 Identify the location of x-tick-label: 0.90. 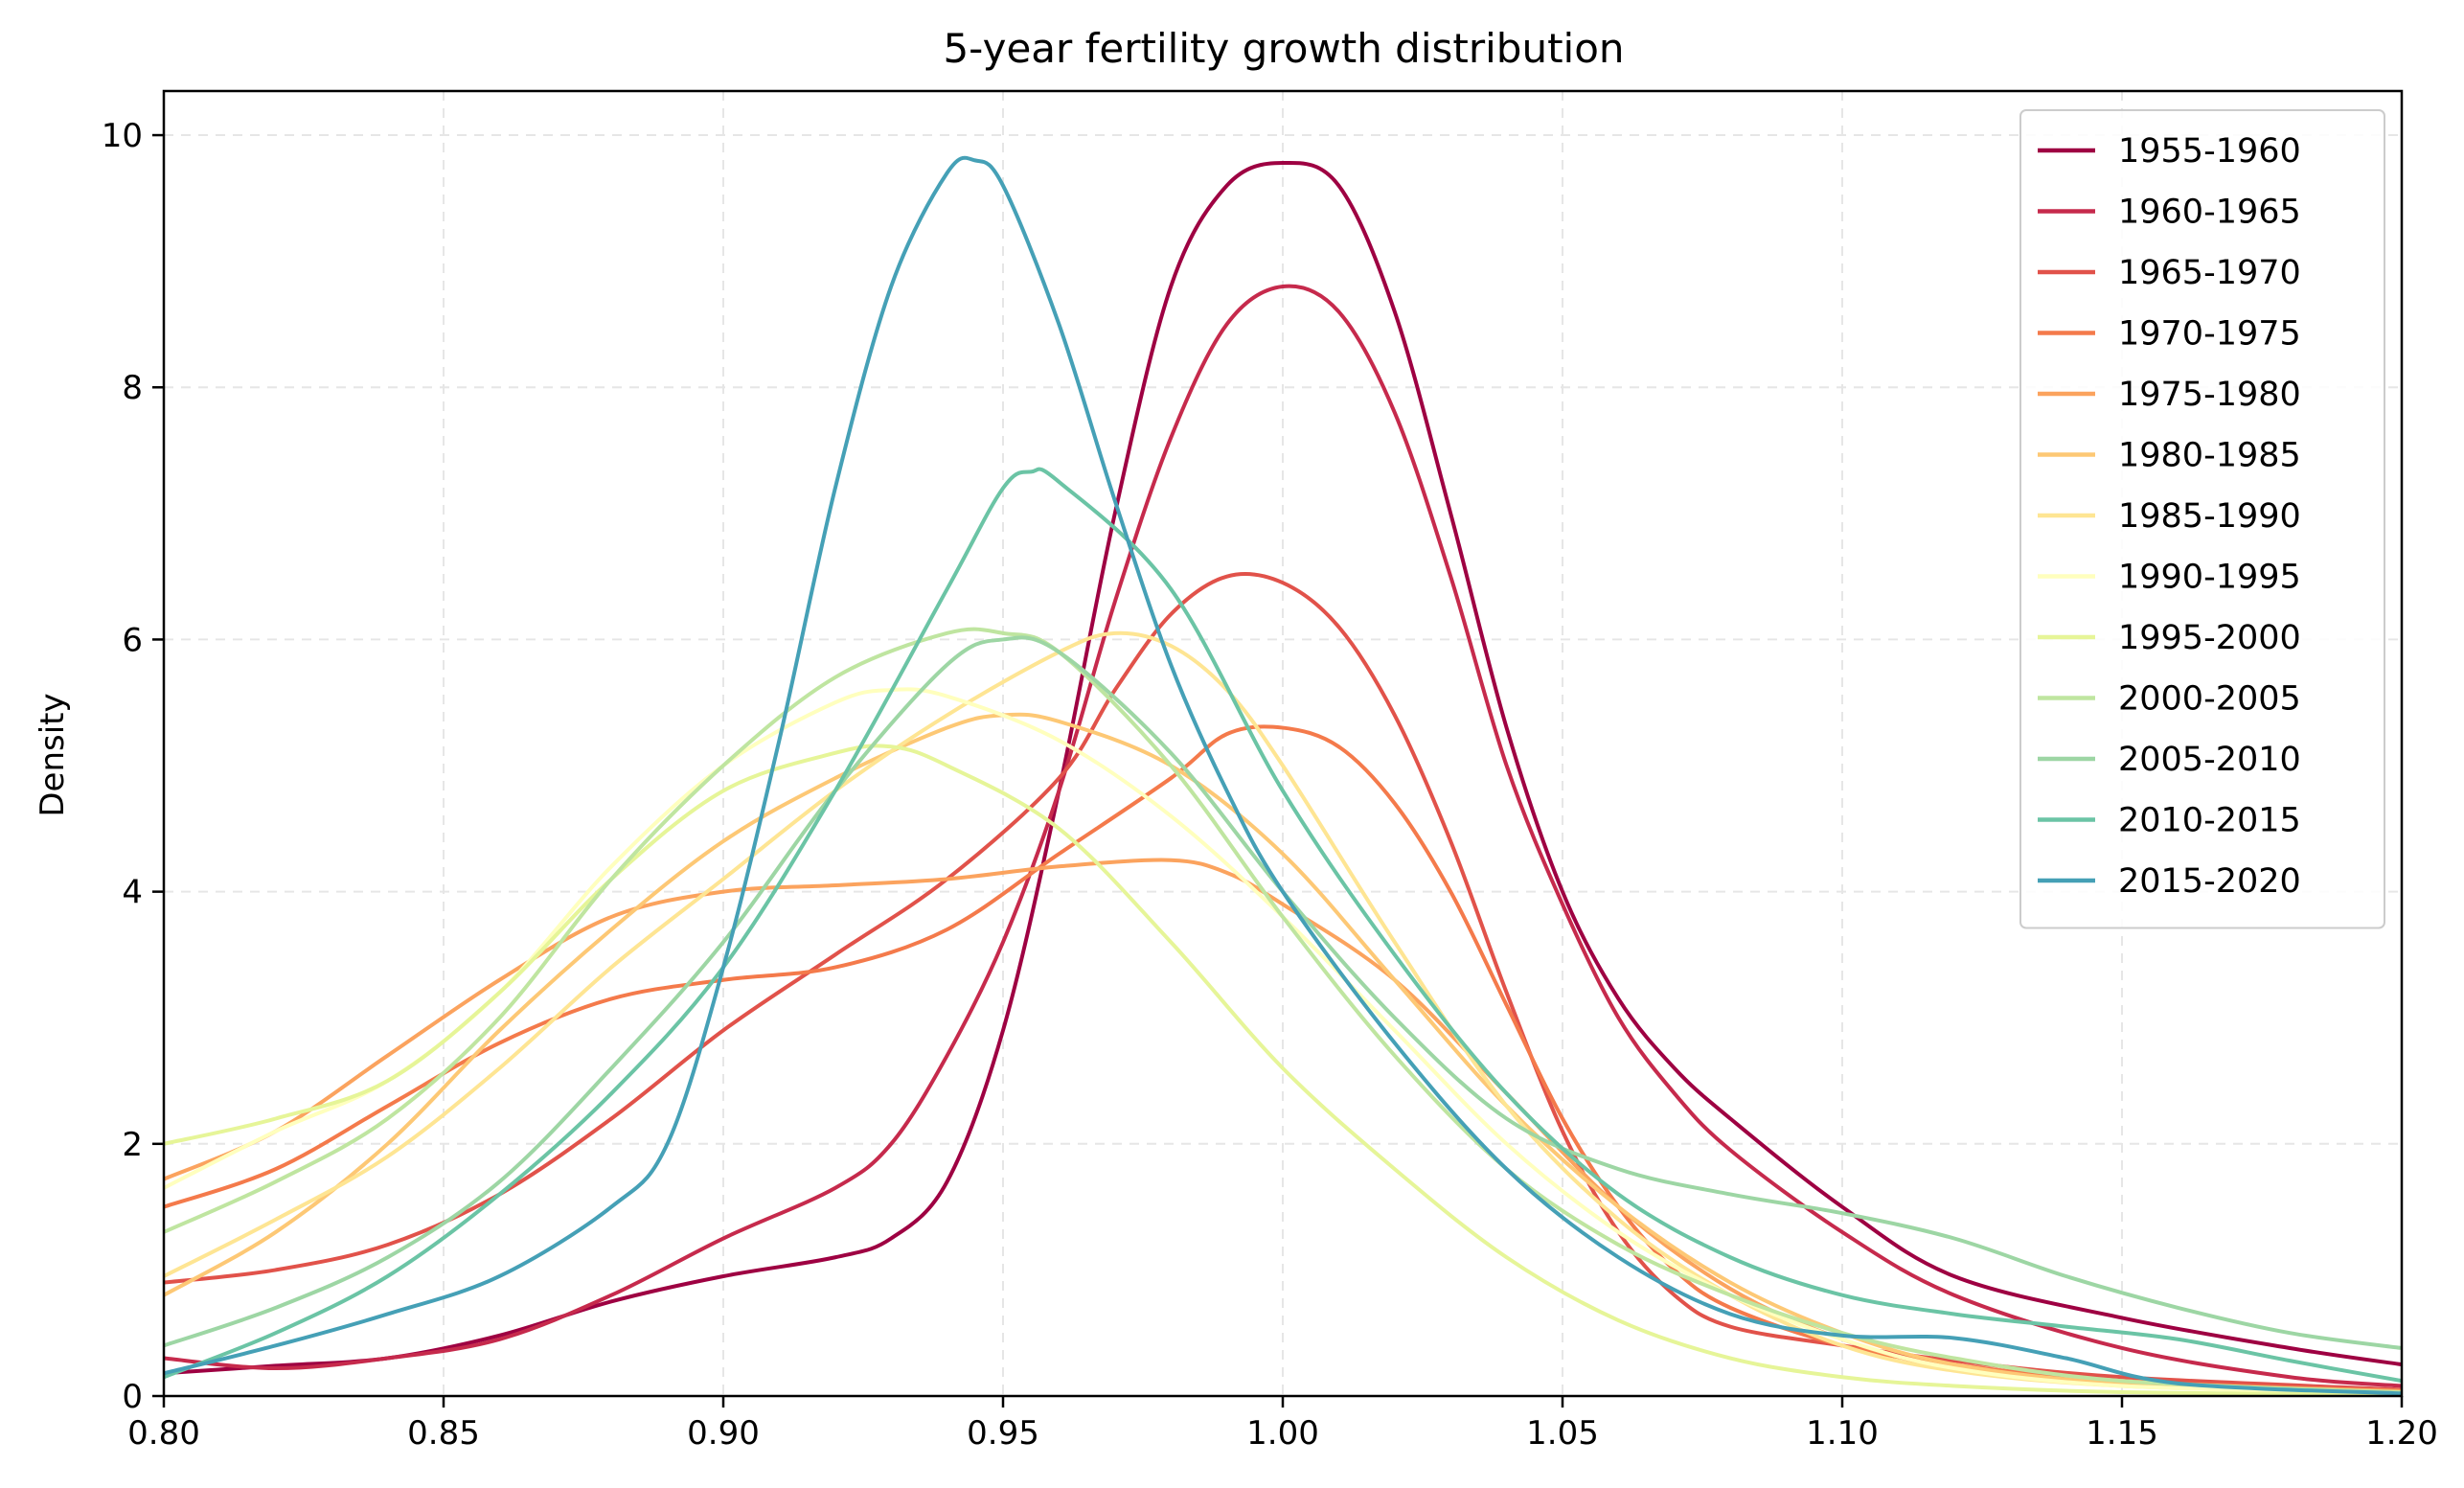
(723, 1434).